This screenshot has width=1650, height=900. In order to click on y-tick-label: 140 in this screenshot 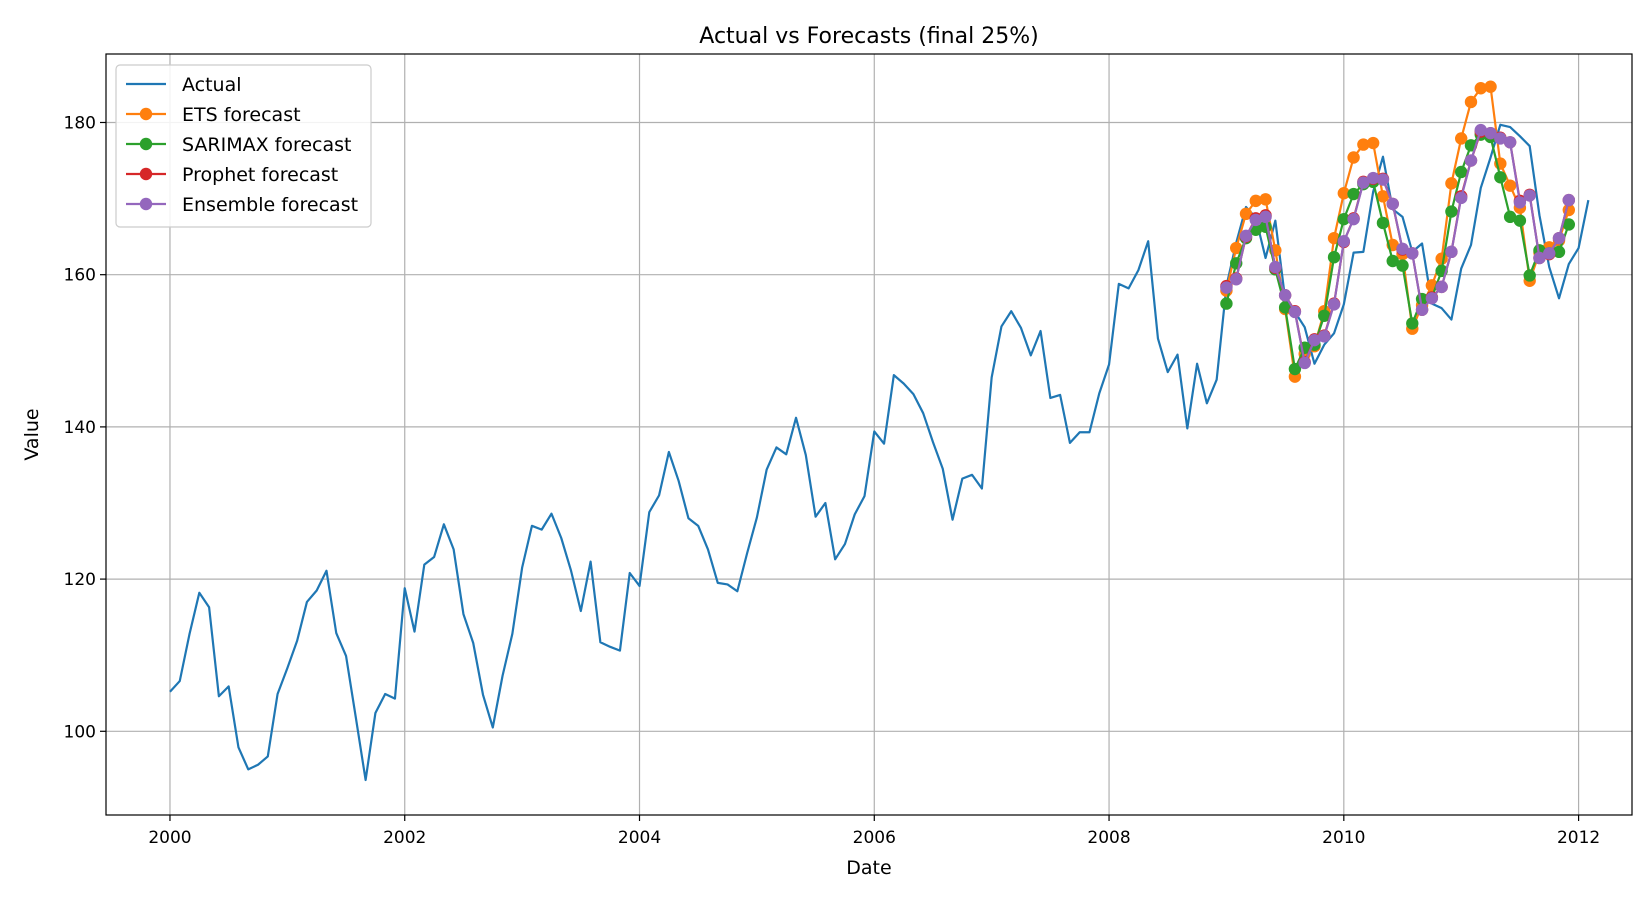, I will do `click(80, 428)`.